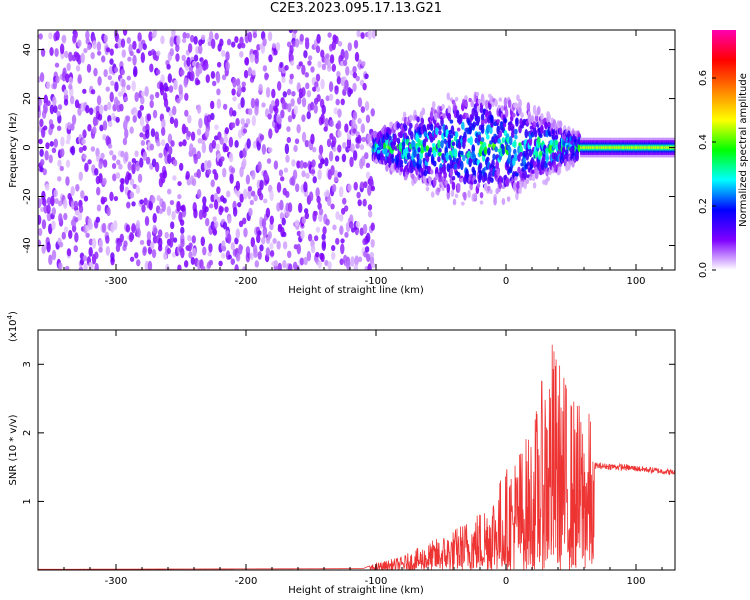 Image resolution: width=750 pixels, height=600 pixels. I want to click on snr-x-tick-label: 100, so click(635, 581).